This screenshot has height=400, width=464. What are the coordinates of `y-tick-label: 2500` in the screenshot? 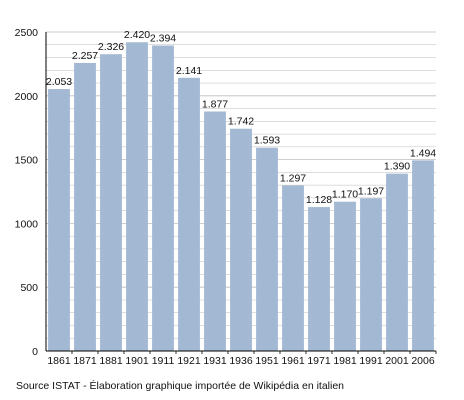 It's located at (27, 33).